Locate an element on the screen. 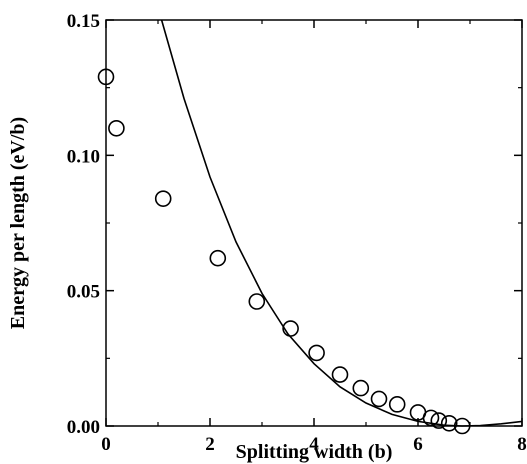 The image size is (527, 464). y-tick-label: 0.05 is located at coordinates (83, 292).